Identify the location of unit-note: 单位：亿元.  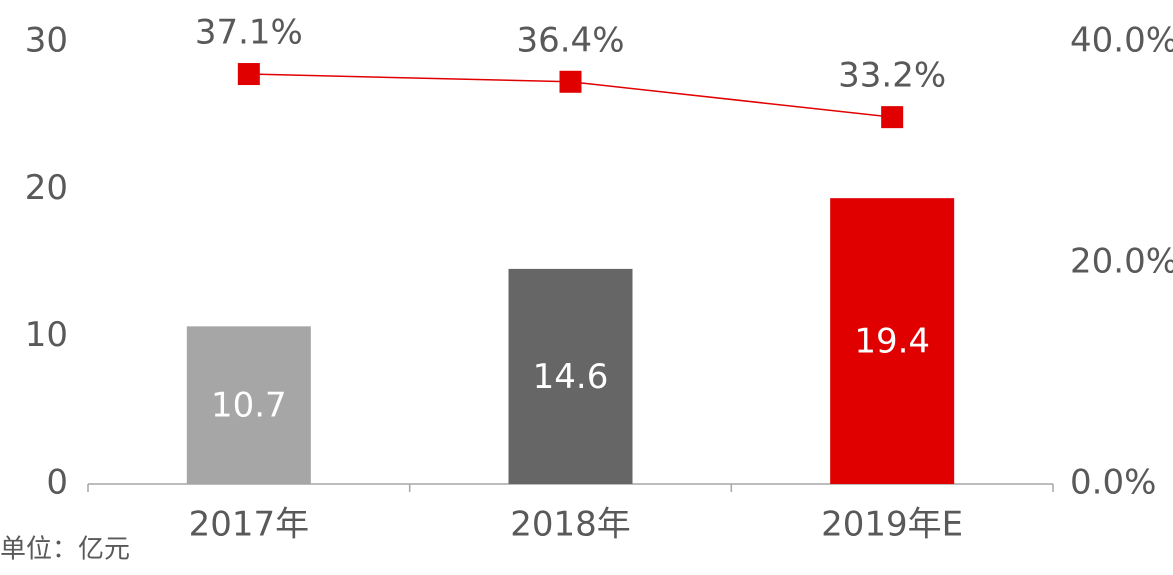
(65, 550).